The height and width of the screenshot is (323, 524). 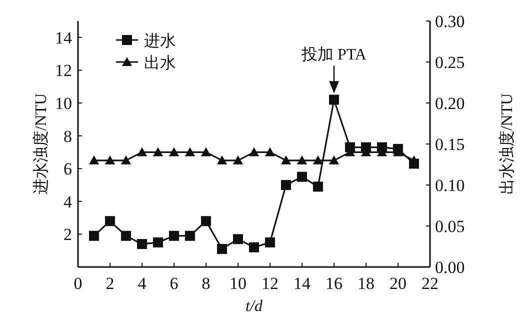 I want to click on y2-tick-label: 0.05, so click(x=450, y=226).